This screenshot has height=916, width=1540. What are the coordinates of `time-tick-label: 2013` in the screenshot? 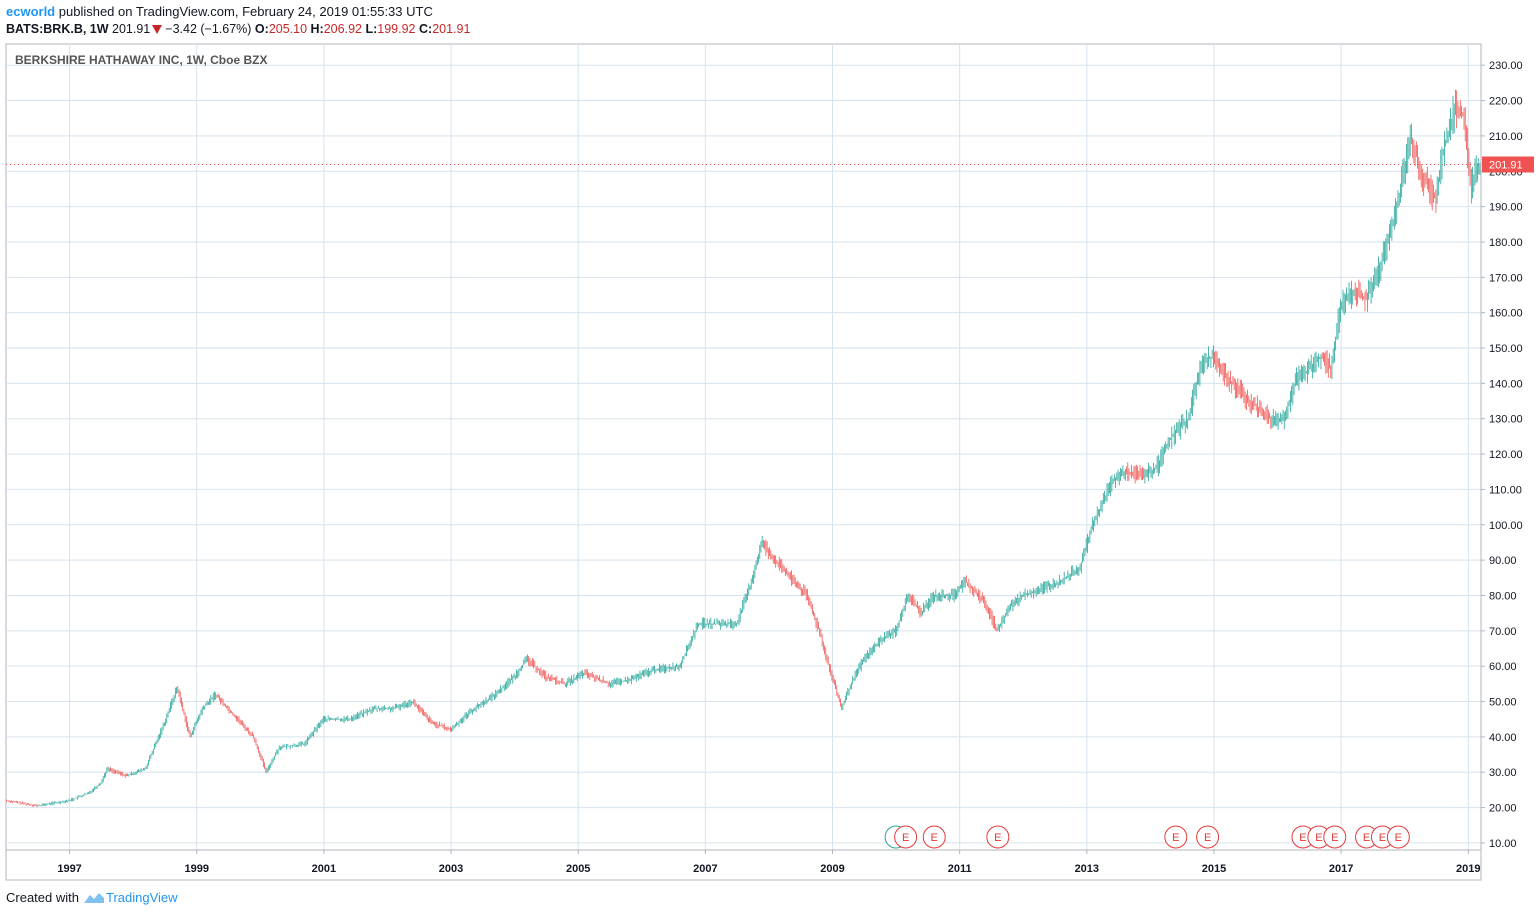 It's located at (1087, 869).